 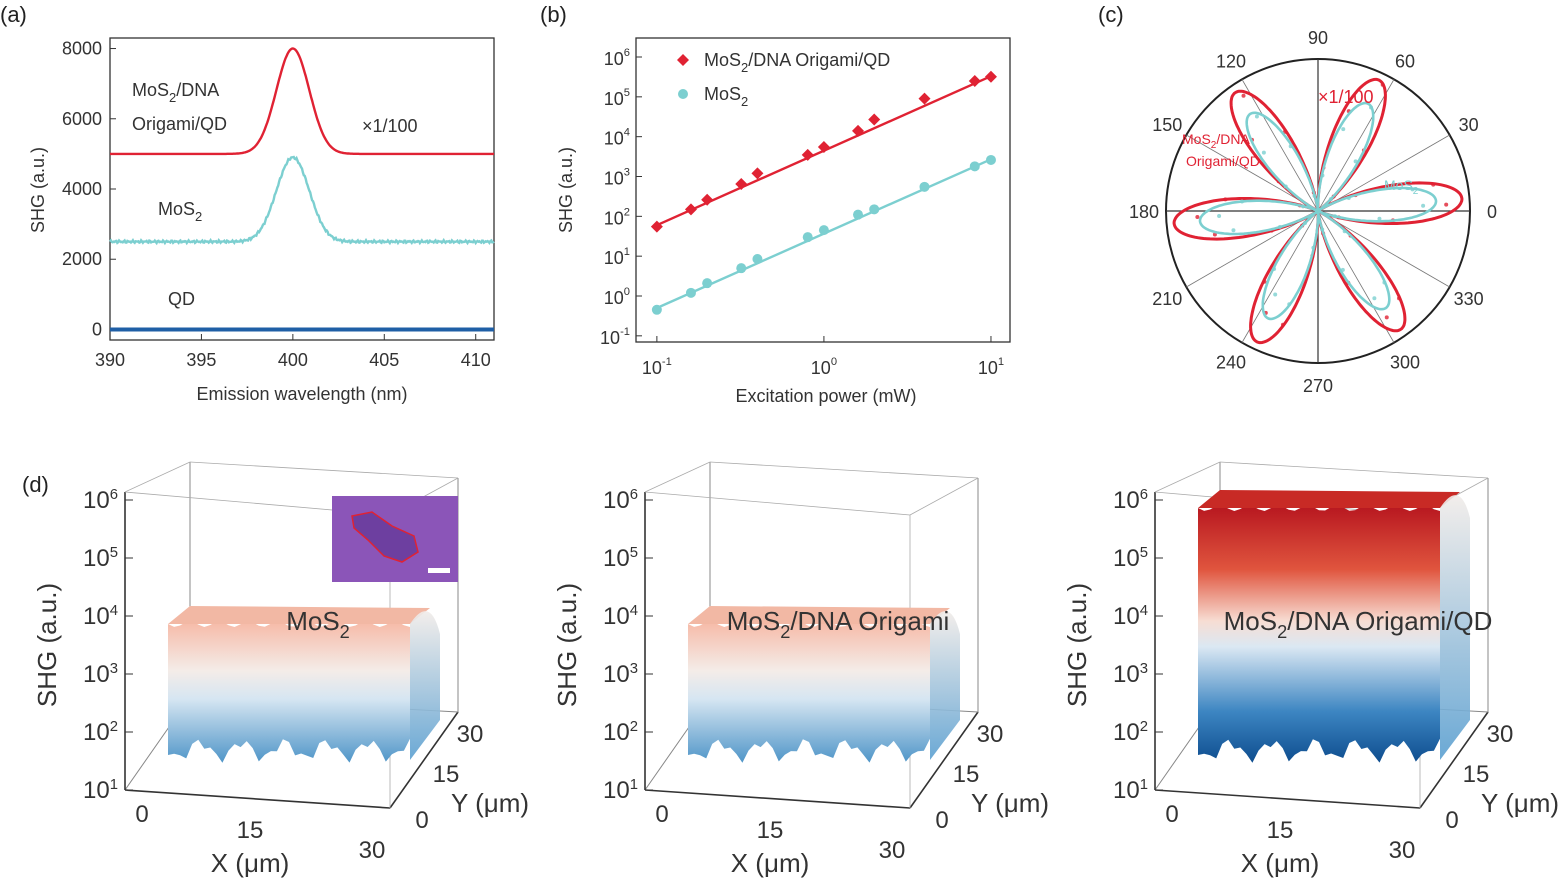 I want to click on panel-b-series, so click(x=823, y=192).